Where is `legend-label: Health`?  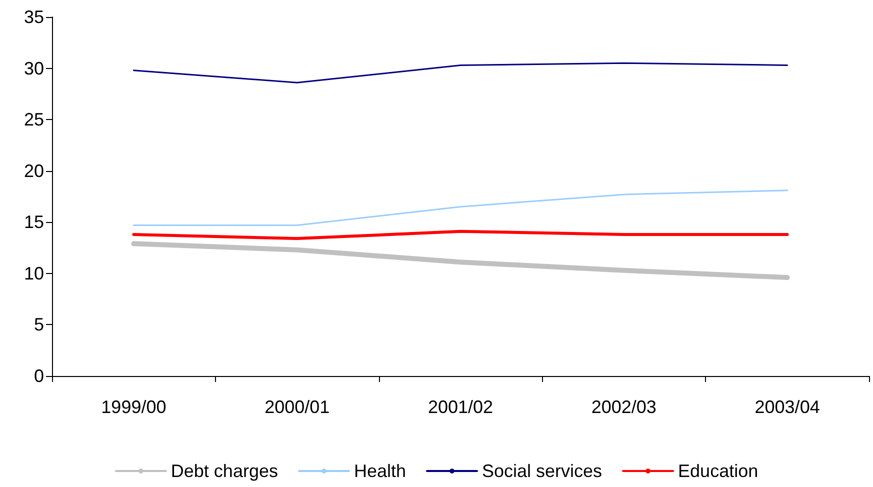 legend-label: Health is located at coordinates (380, 471).